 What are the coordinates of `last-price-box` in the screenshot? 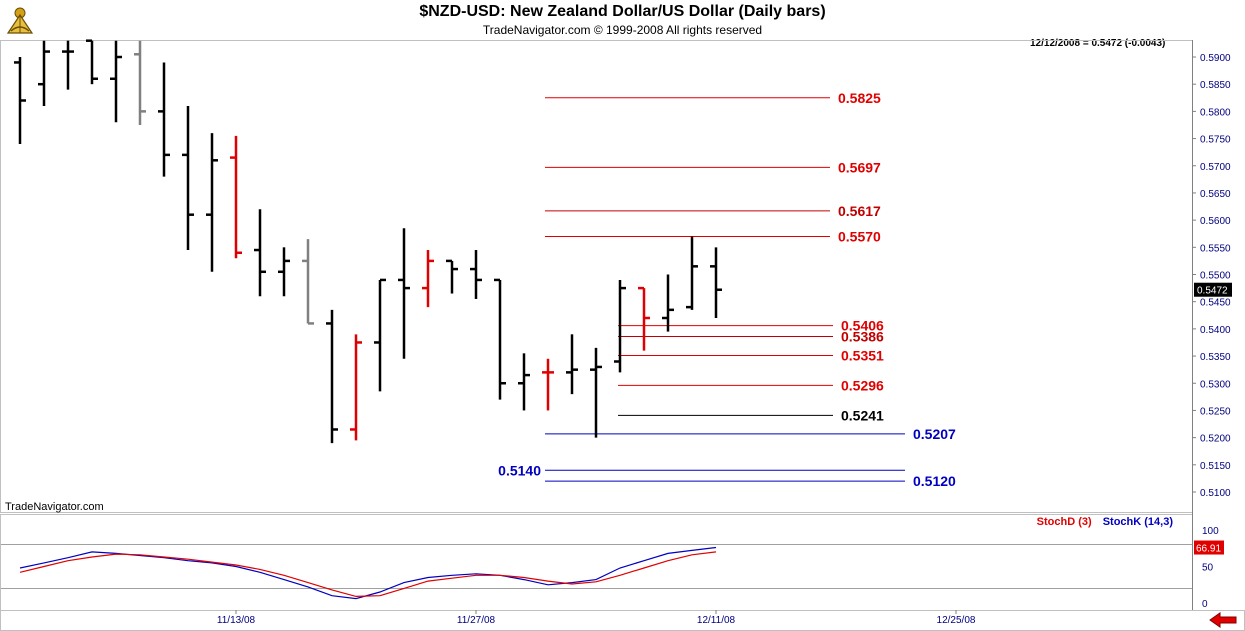 It's located at (1213, 289).